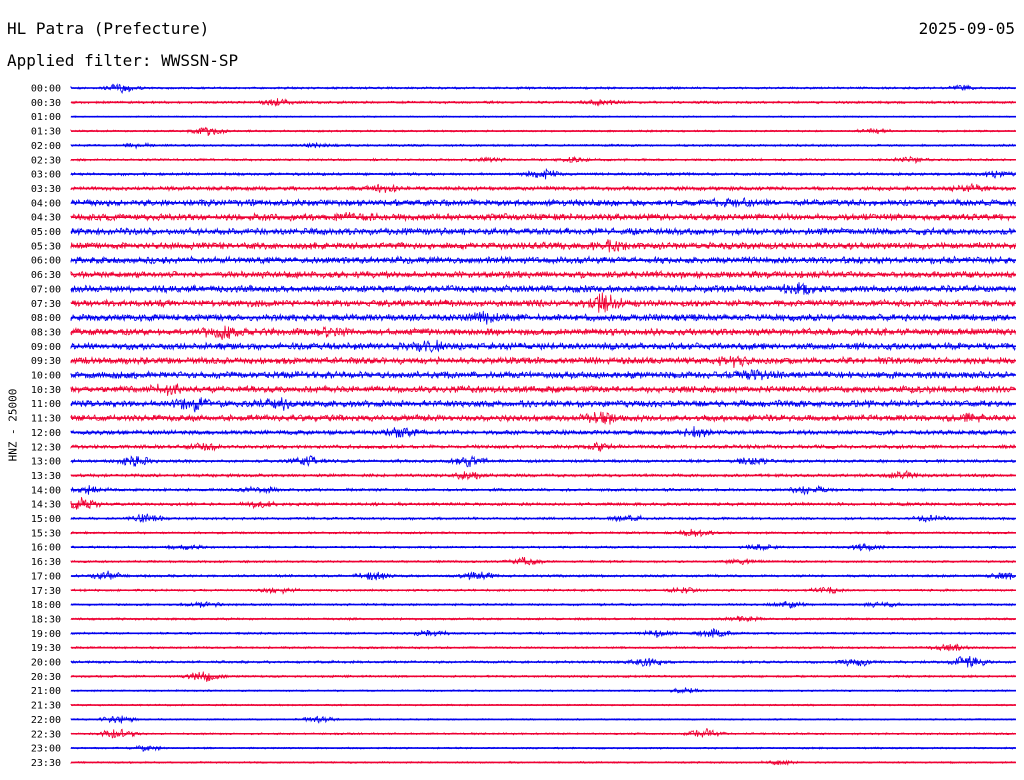 The width and height of the screenshot is (1024, 780). Describe the element at coordinates (46, 476) in the screenshot. I see `tick-label: 13:30` at that location.